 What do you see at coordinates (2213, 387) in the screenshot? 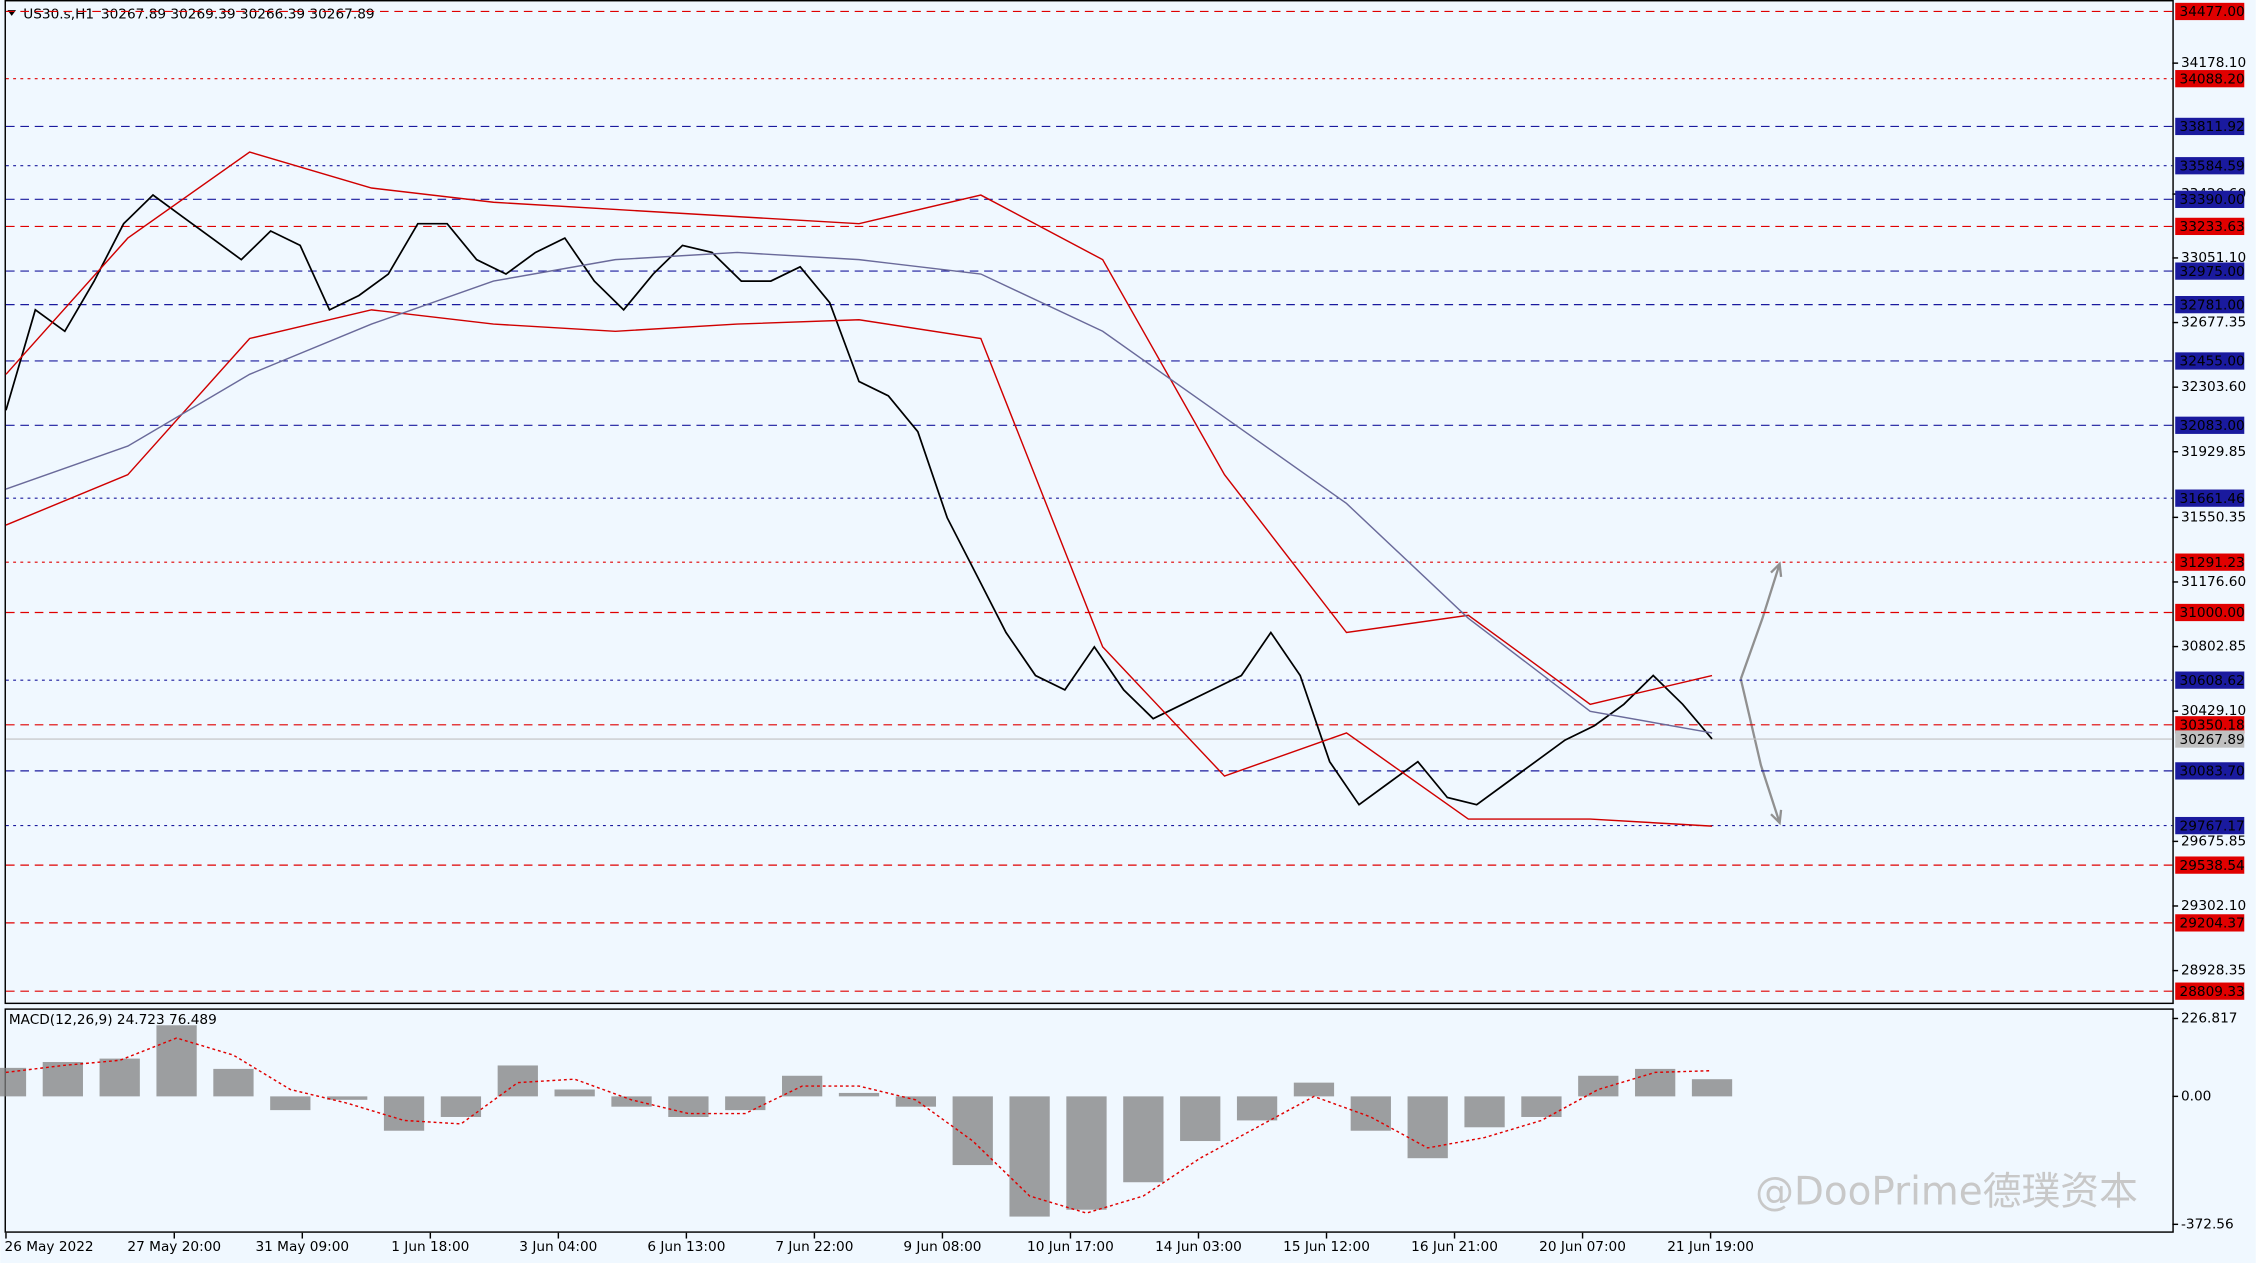
I see `y-tick-label: 32303.60` at bounding box center [2213, 387].